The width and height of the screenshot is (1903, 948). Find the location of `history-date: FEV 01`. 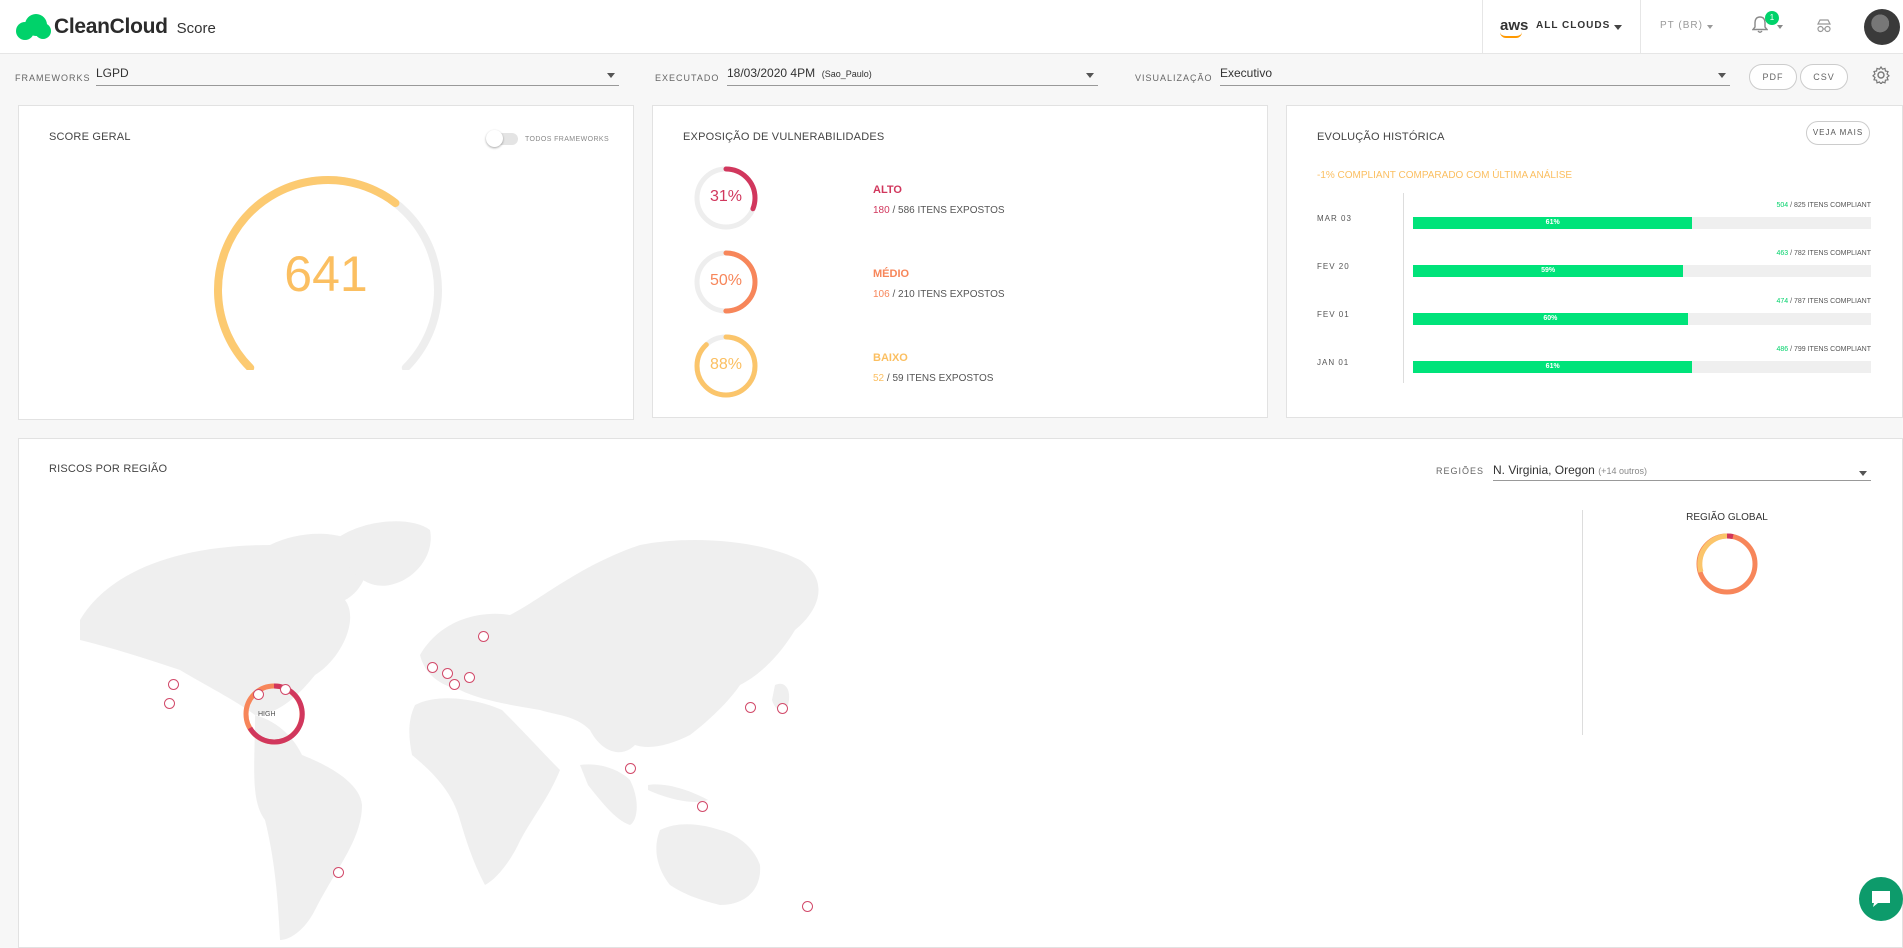

history-date: FEV 01 is located at coordinates (1333, 314).